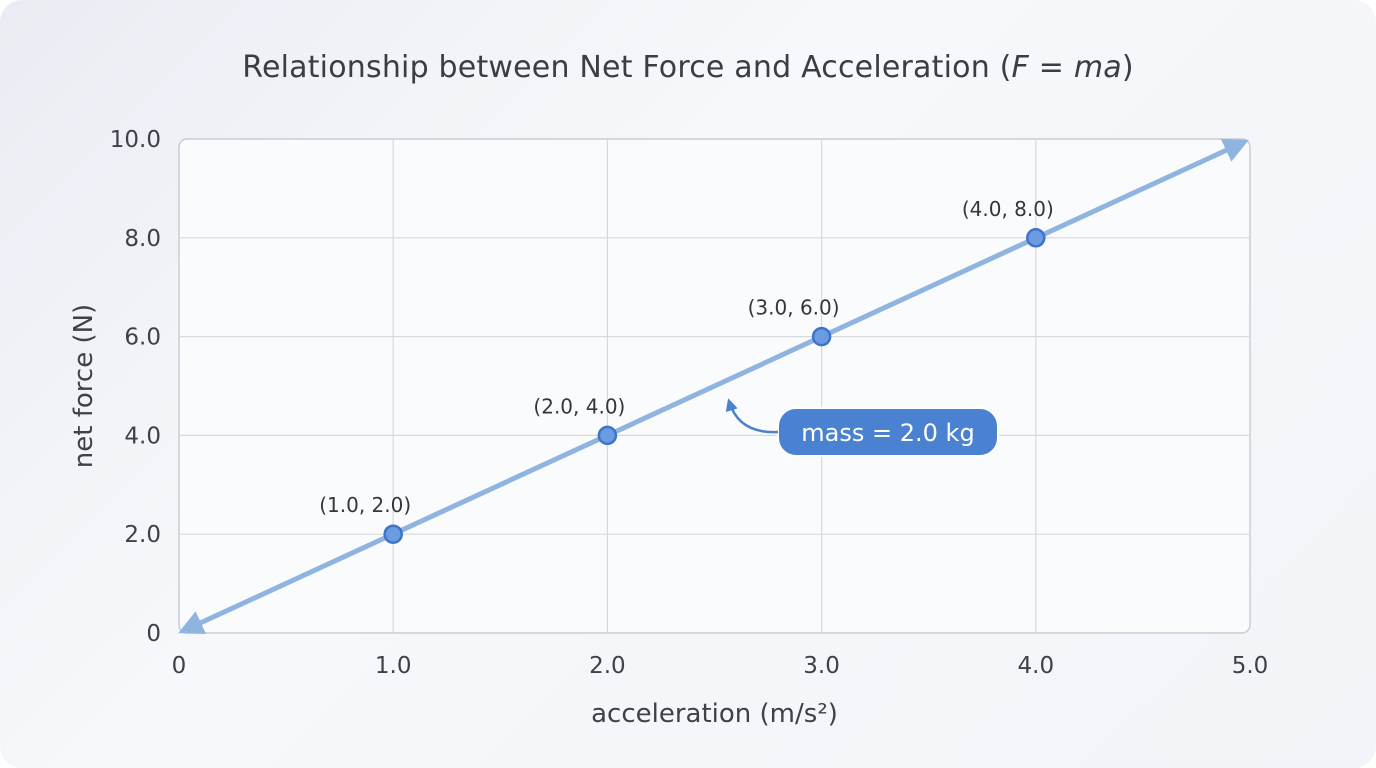 Image resolution: width=1376 pixels, height=768 pixels. I want to click on y-tick-label: 2.0, so click(142, 535).